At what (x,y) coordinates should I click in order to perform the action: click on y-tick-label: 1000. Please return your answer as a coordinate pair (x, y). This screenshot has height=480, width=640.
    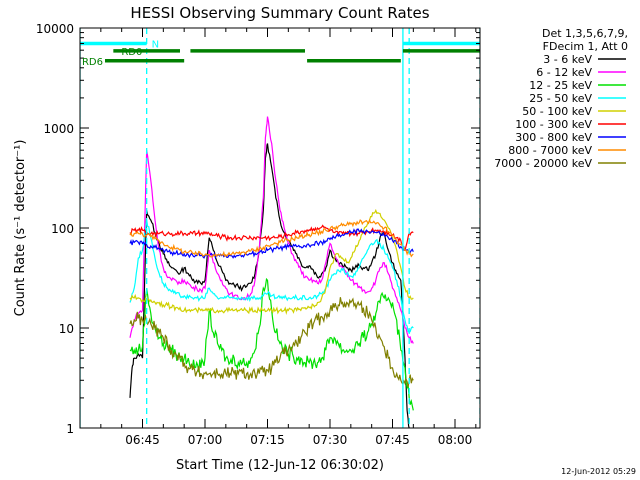
    Looking at the image, I should click on (58, 129).